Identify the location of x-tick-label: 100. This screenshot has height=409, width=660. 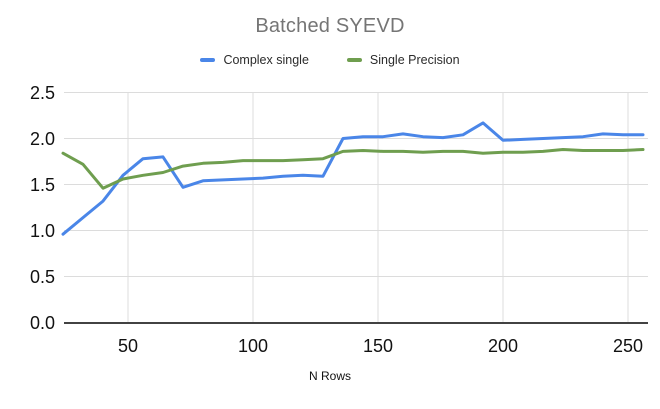
(253, 346).